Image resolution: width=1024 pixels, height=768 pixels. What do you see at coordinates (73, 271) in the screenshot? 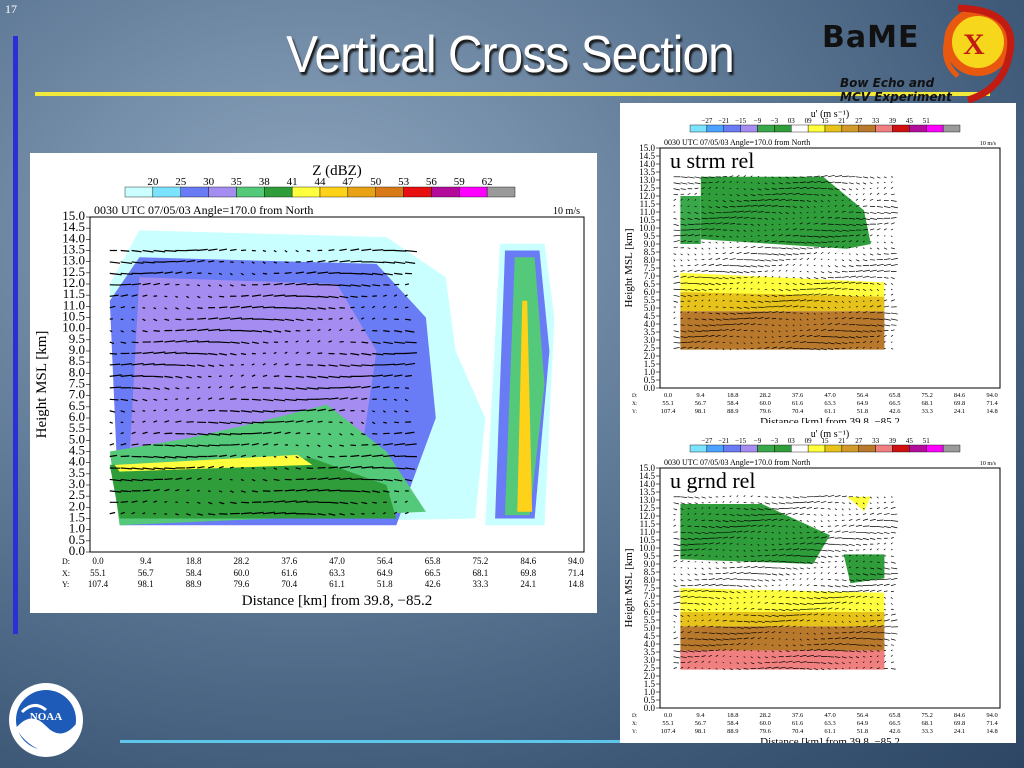
I see `y-tick-label: 12.5` at bounding box center [73, 271].